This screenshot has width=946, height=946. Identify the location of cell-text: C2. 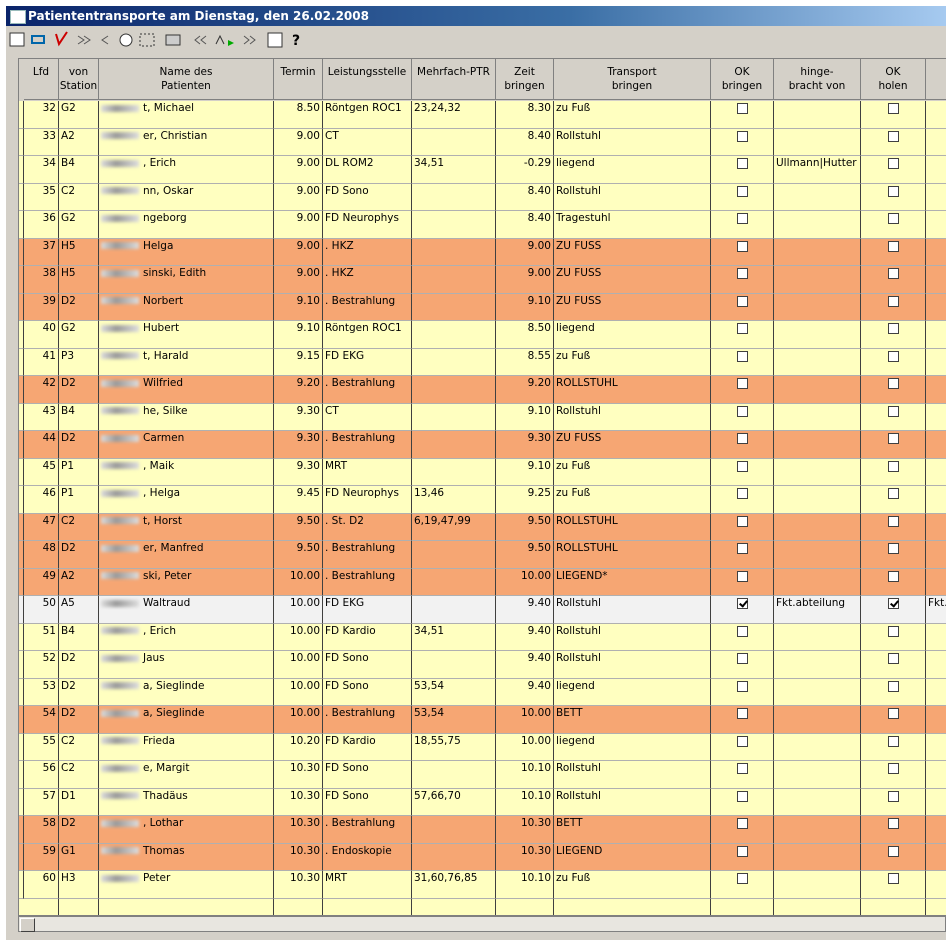
(68, 740).